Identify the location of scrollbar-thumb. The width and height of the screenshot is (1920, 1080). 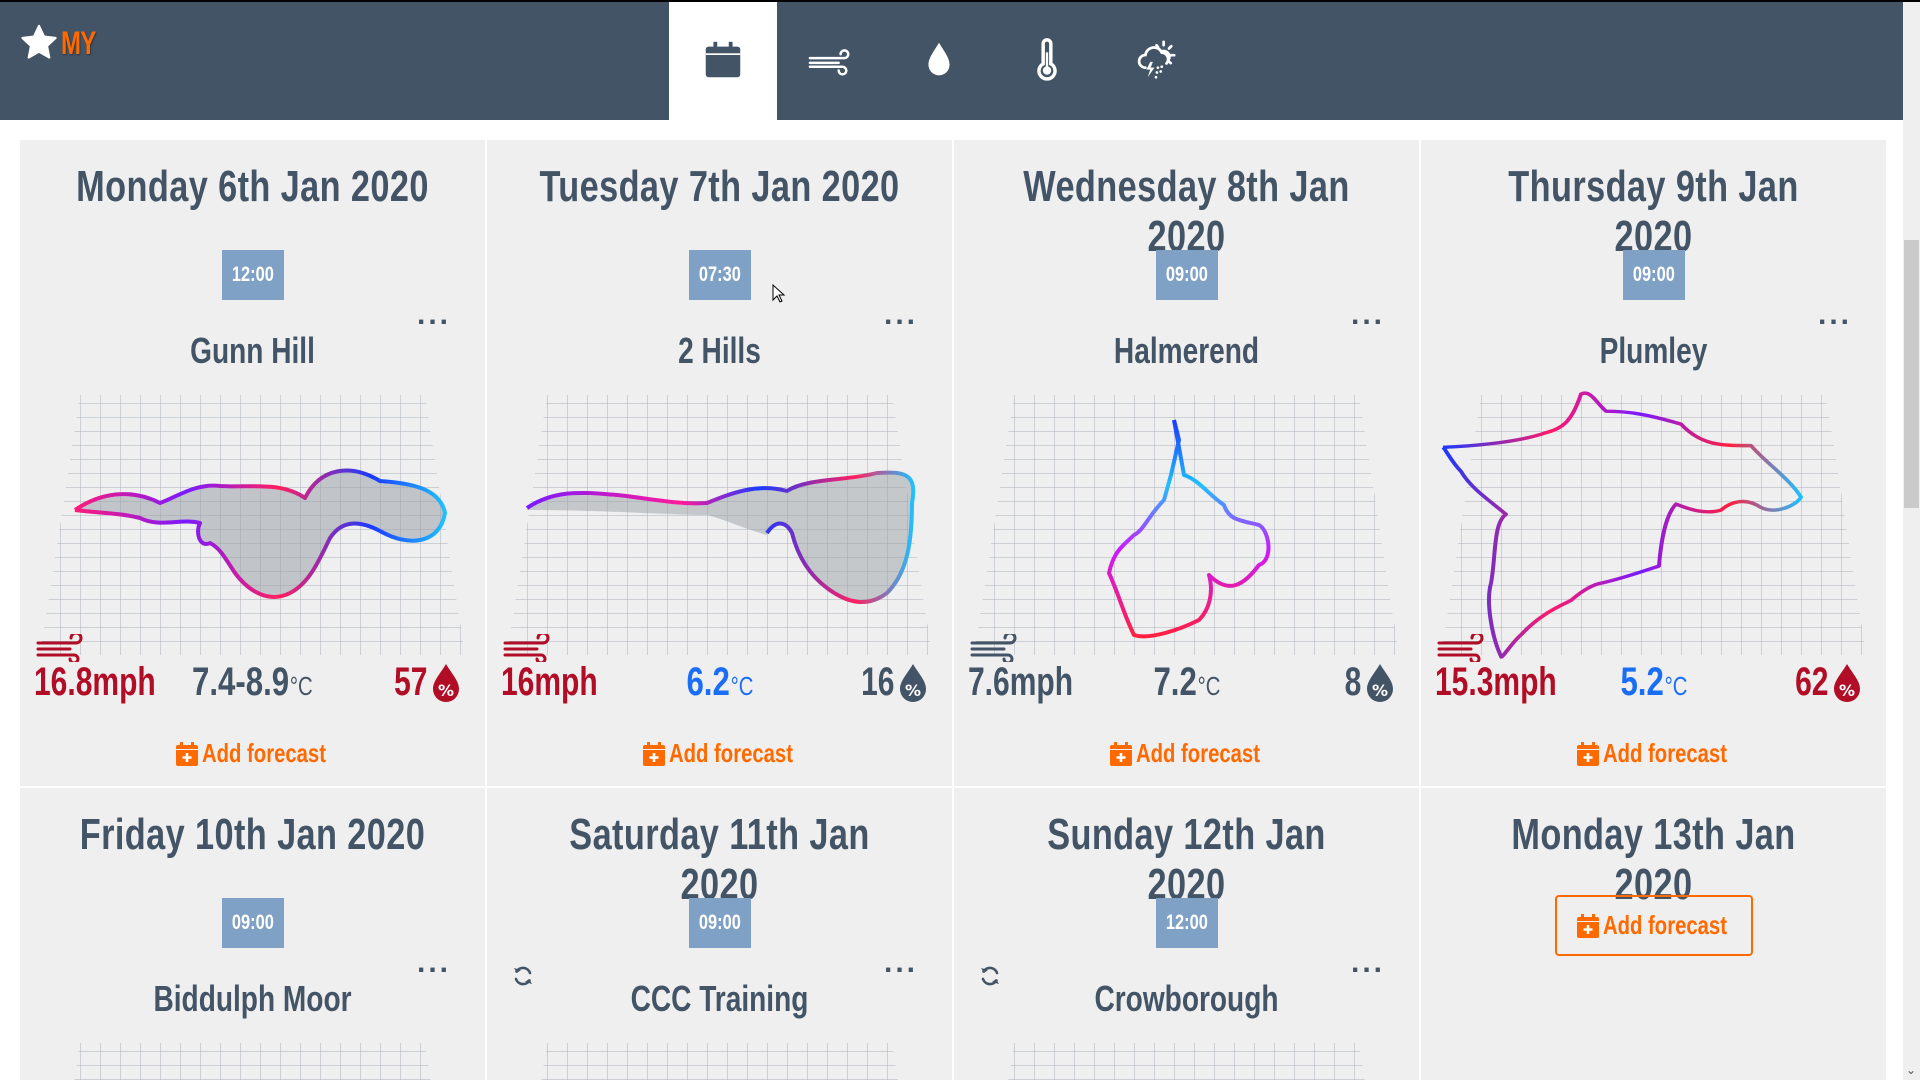
(1911, 374).